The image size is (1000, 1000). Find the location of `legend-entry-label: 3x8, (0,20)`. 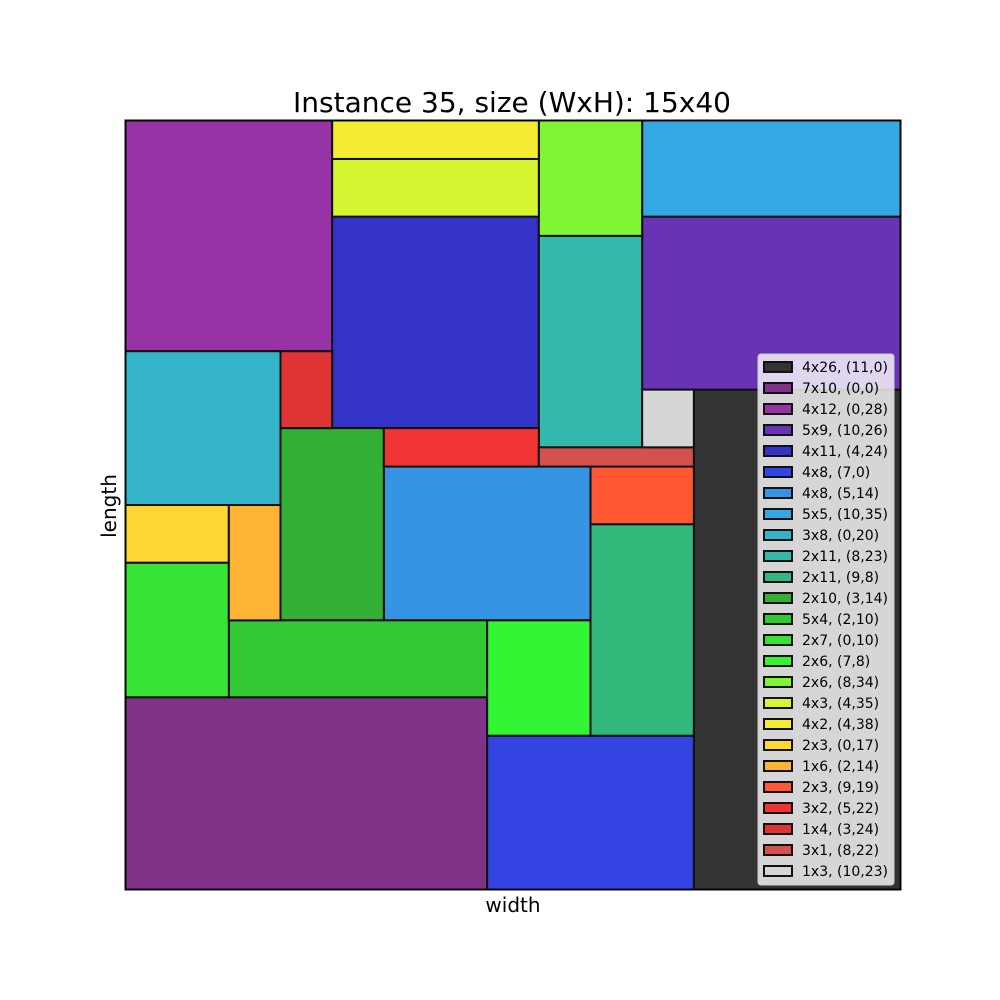

legend-entry-label: 3x8, (0,20) is located at coordinates (840, 536).